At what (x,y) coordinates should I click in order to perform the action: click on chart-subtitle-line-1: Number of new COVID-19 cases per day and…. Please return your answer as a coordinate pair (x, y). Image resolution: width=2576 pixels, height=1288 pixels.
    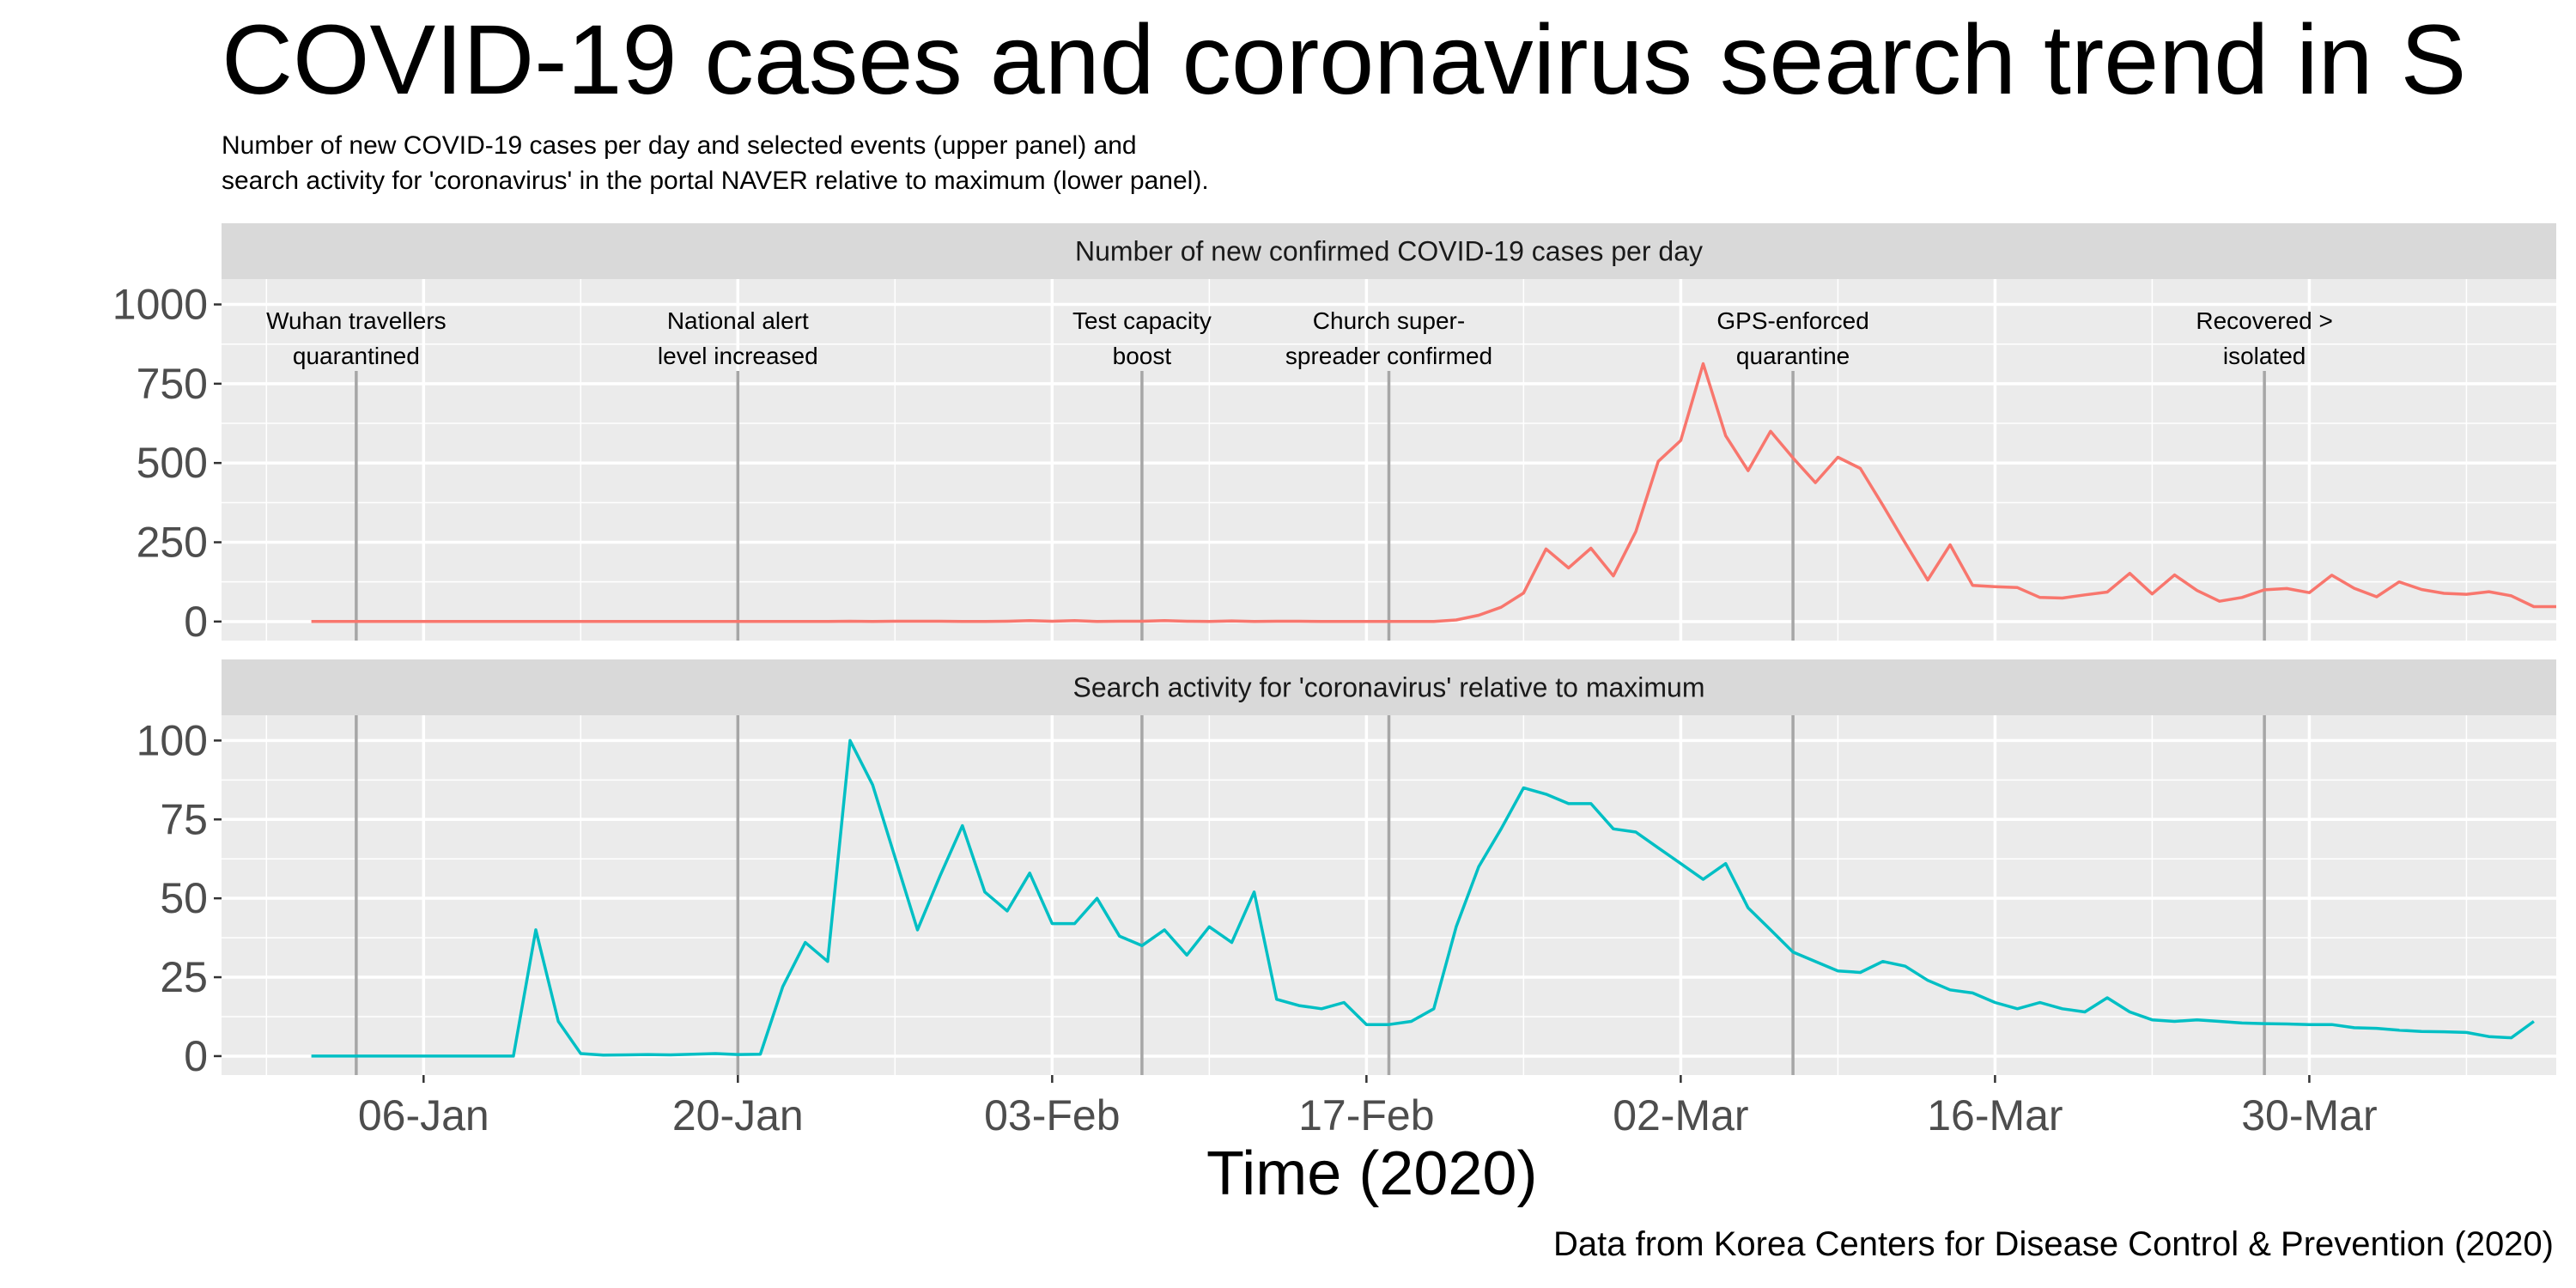
    Looking at the image, I should click on (680, 145).